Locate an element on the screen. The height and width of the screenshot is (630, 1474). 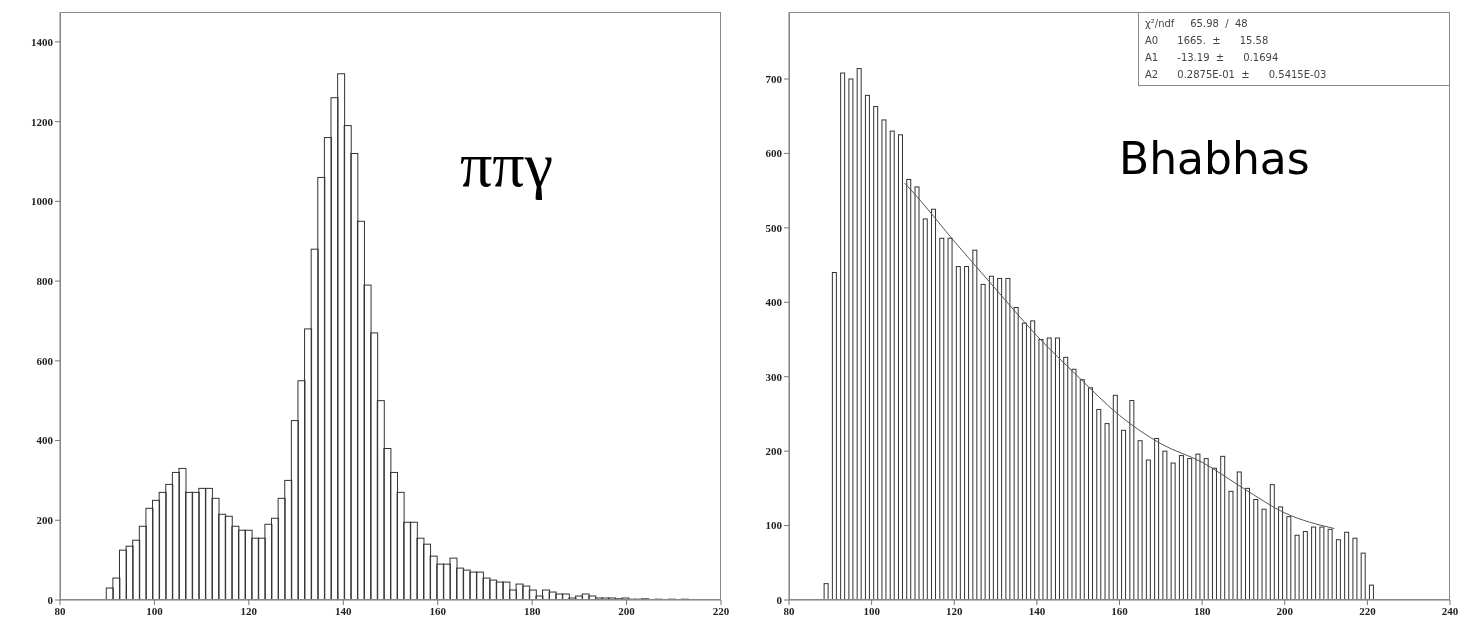
y-tick-label: 800 is located at coordinates (45, 280).